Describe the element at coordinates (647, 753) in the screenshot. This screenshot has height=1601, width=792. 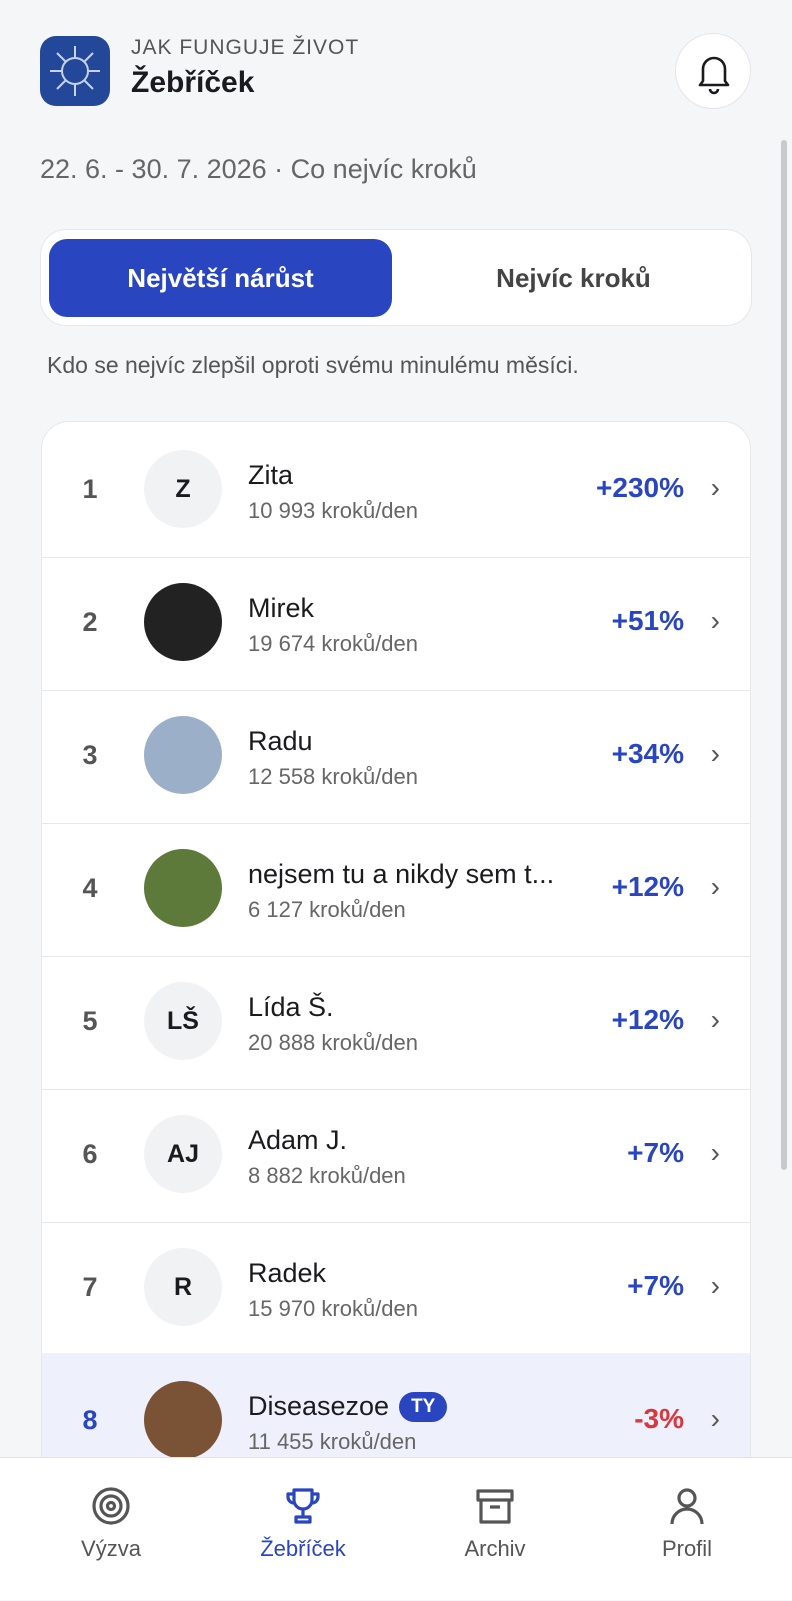
I see `change: +34%` at that location.